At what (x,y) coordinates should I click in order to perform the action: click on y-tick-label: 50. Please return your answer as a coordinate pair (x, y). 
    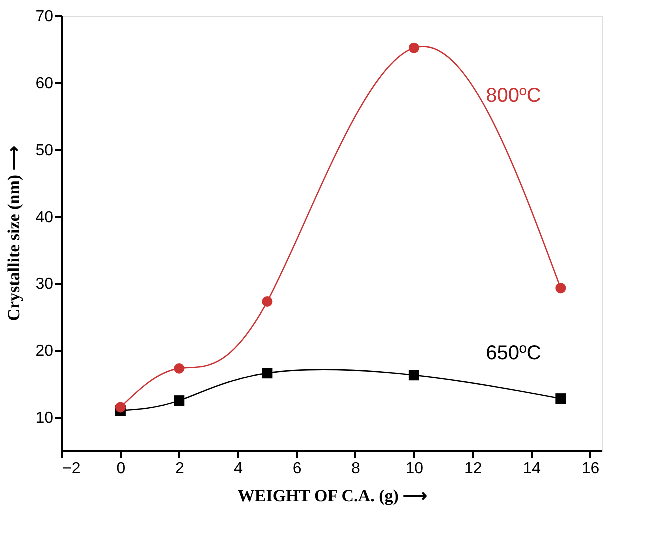
    Looking at the image, I should click on (45, 151).